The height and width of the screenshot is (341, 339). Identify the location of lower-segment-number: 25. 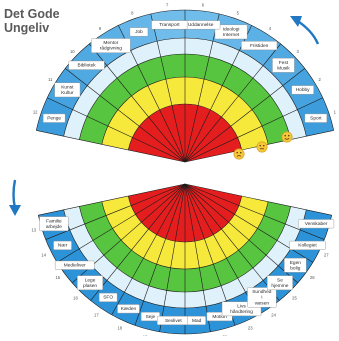
(294, 297).